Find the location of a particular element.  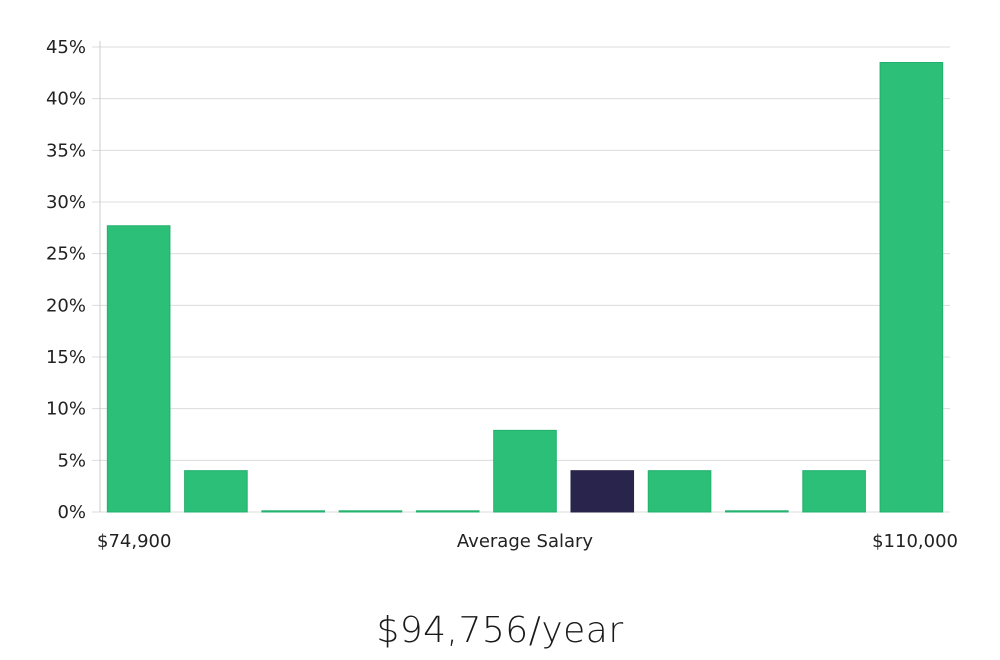

y-tick-label: 45% is located at coordinates (66, 47).